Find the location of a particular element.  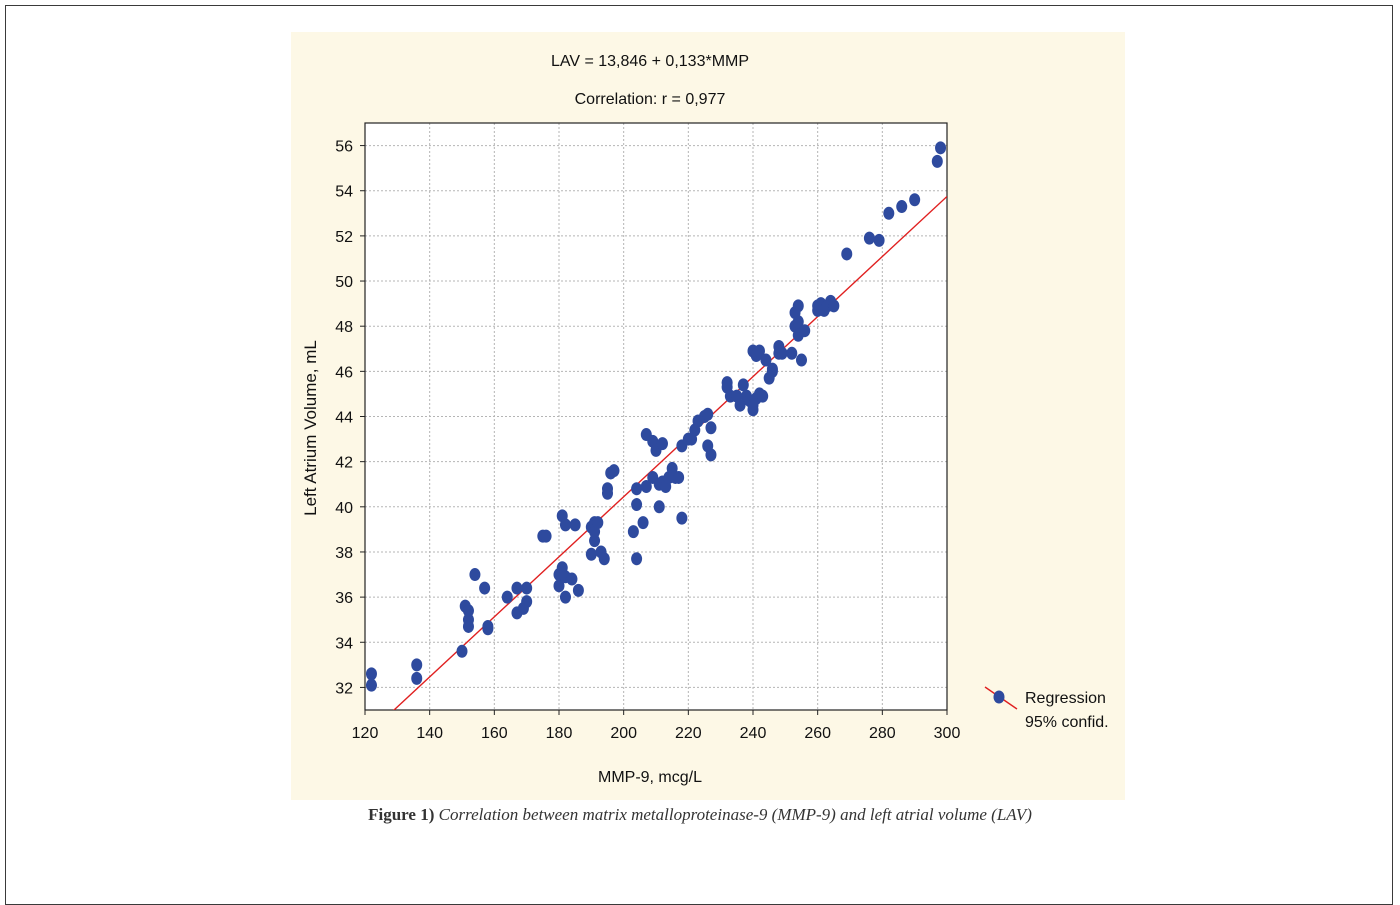

chart-legend: Regression 95% confid. is located at coordinates (1046, 708).